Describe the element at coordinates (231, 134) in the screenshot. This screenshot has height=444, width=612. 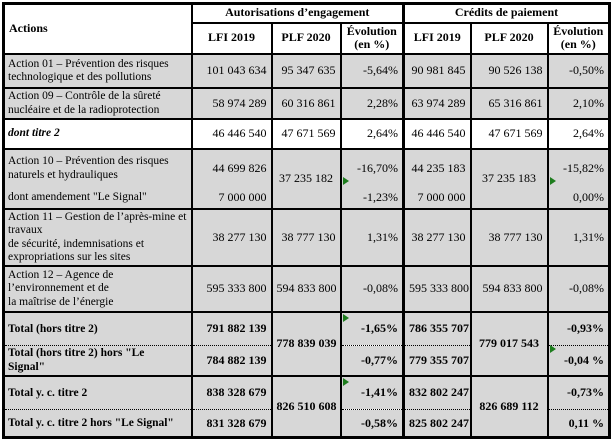
I see `cell-ae-lfi: 46 446 540` at that location.